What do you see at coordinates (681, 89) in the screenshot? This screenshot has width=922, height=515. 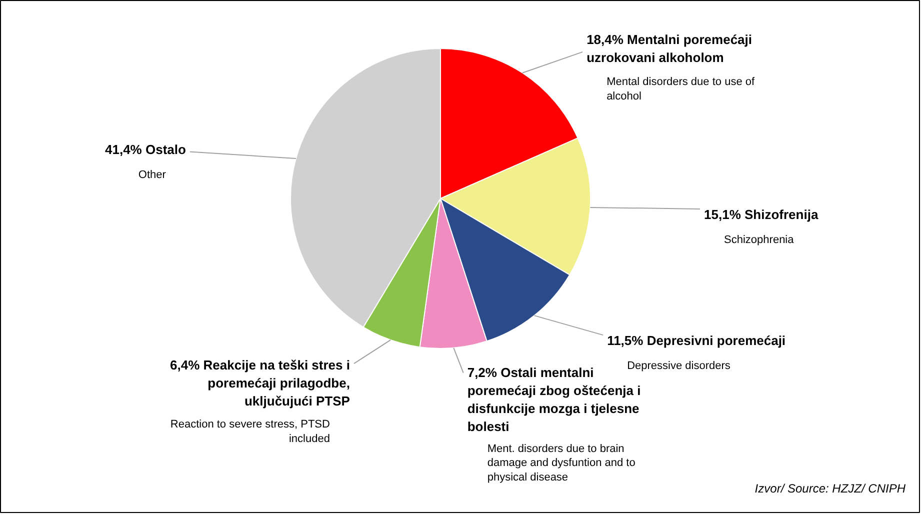 I see `text: Mental disorders due to use of alcohol` at bounding box center [681, 89].